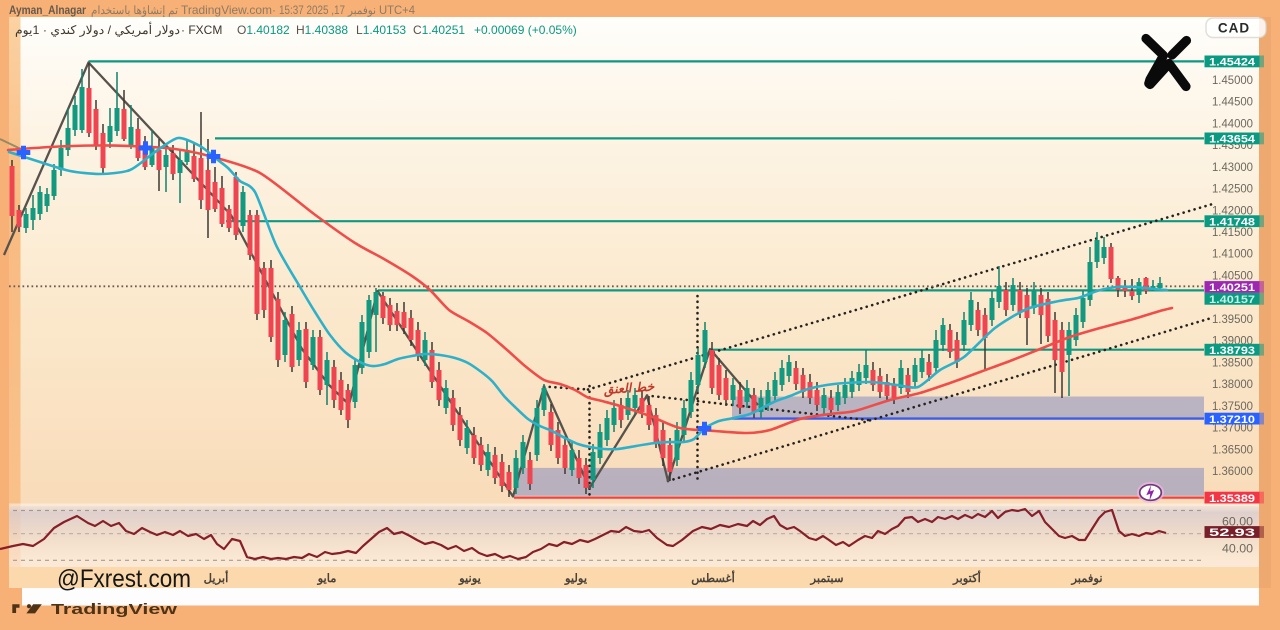 This screenshot has height=630, width=1280. I want to click on svg-text: 1.45000, so click(1232, 81).